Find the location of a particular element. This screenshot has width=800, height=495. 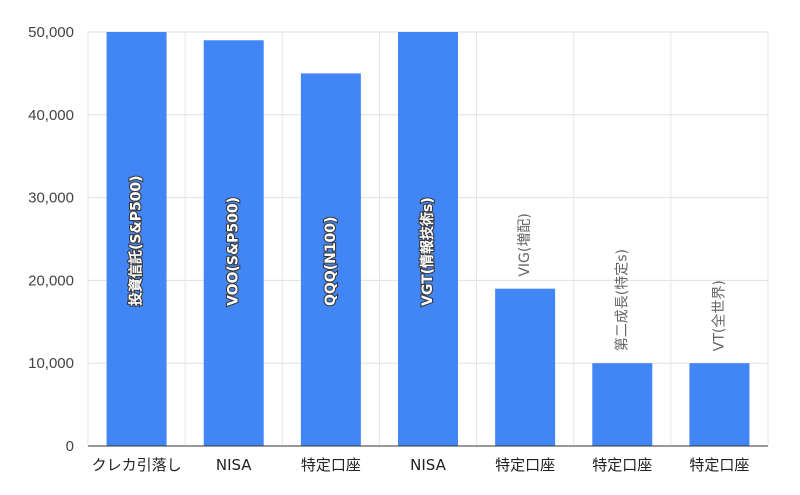

y-tick-label: 30,000 is located at coordinates (51, 198).